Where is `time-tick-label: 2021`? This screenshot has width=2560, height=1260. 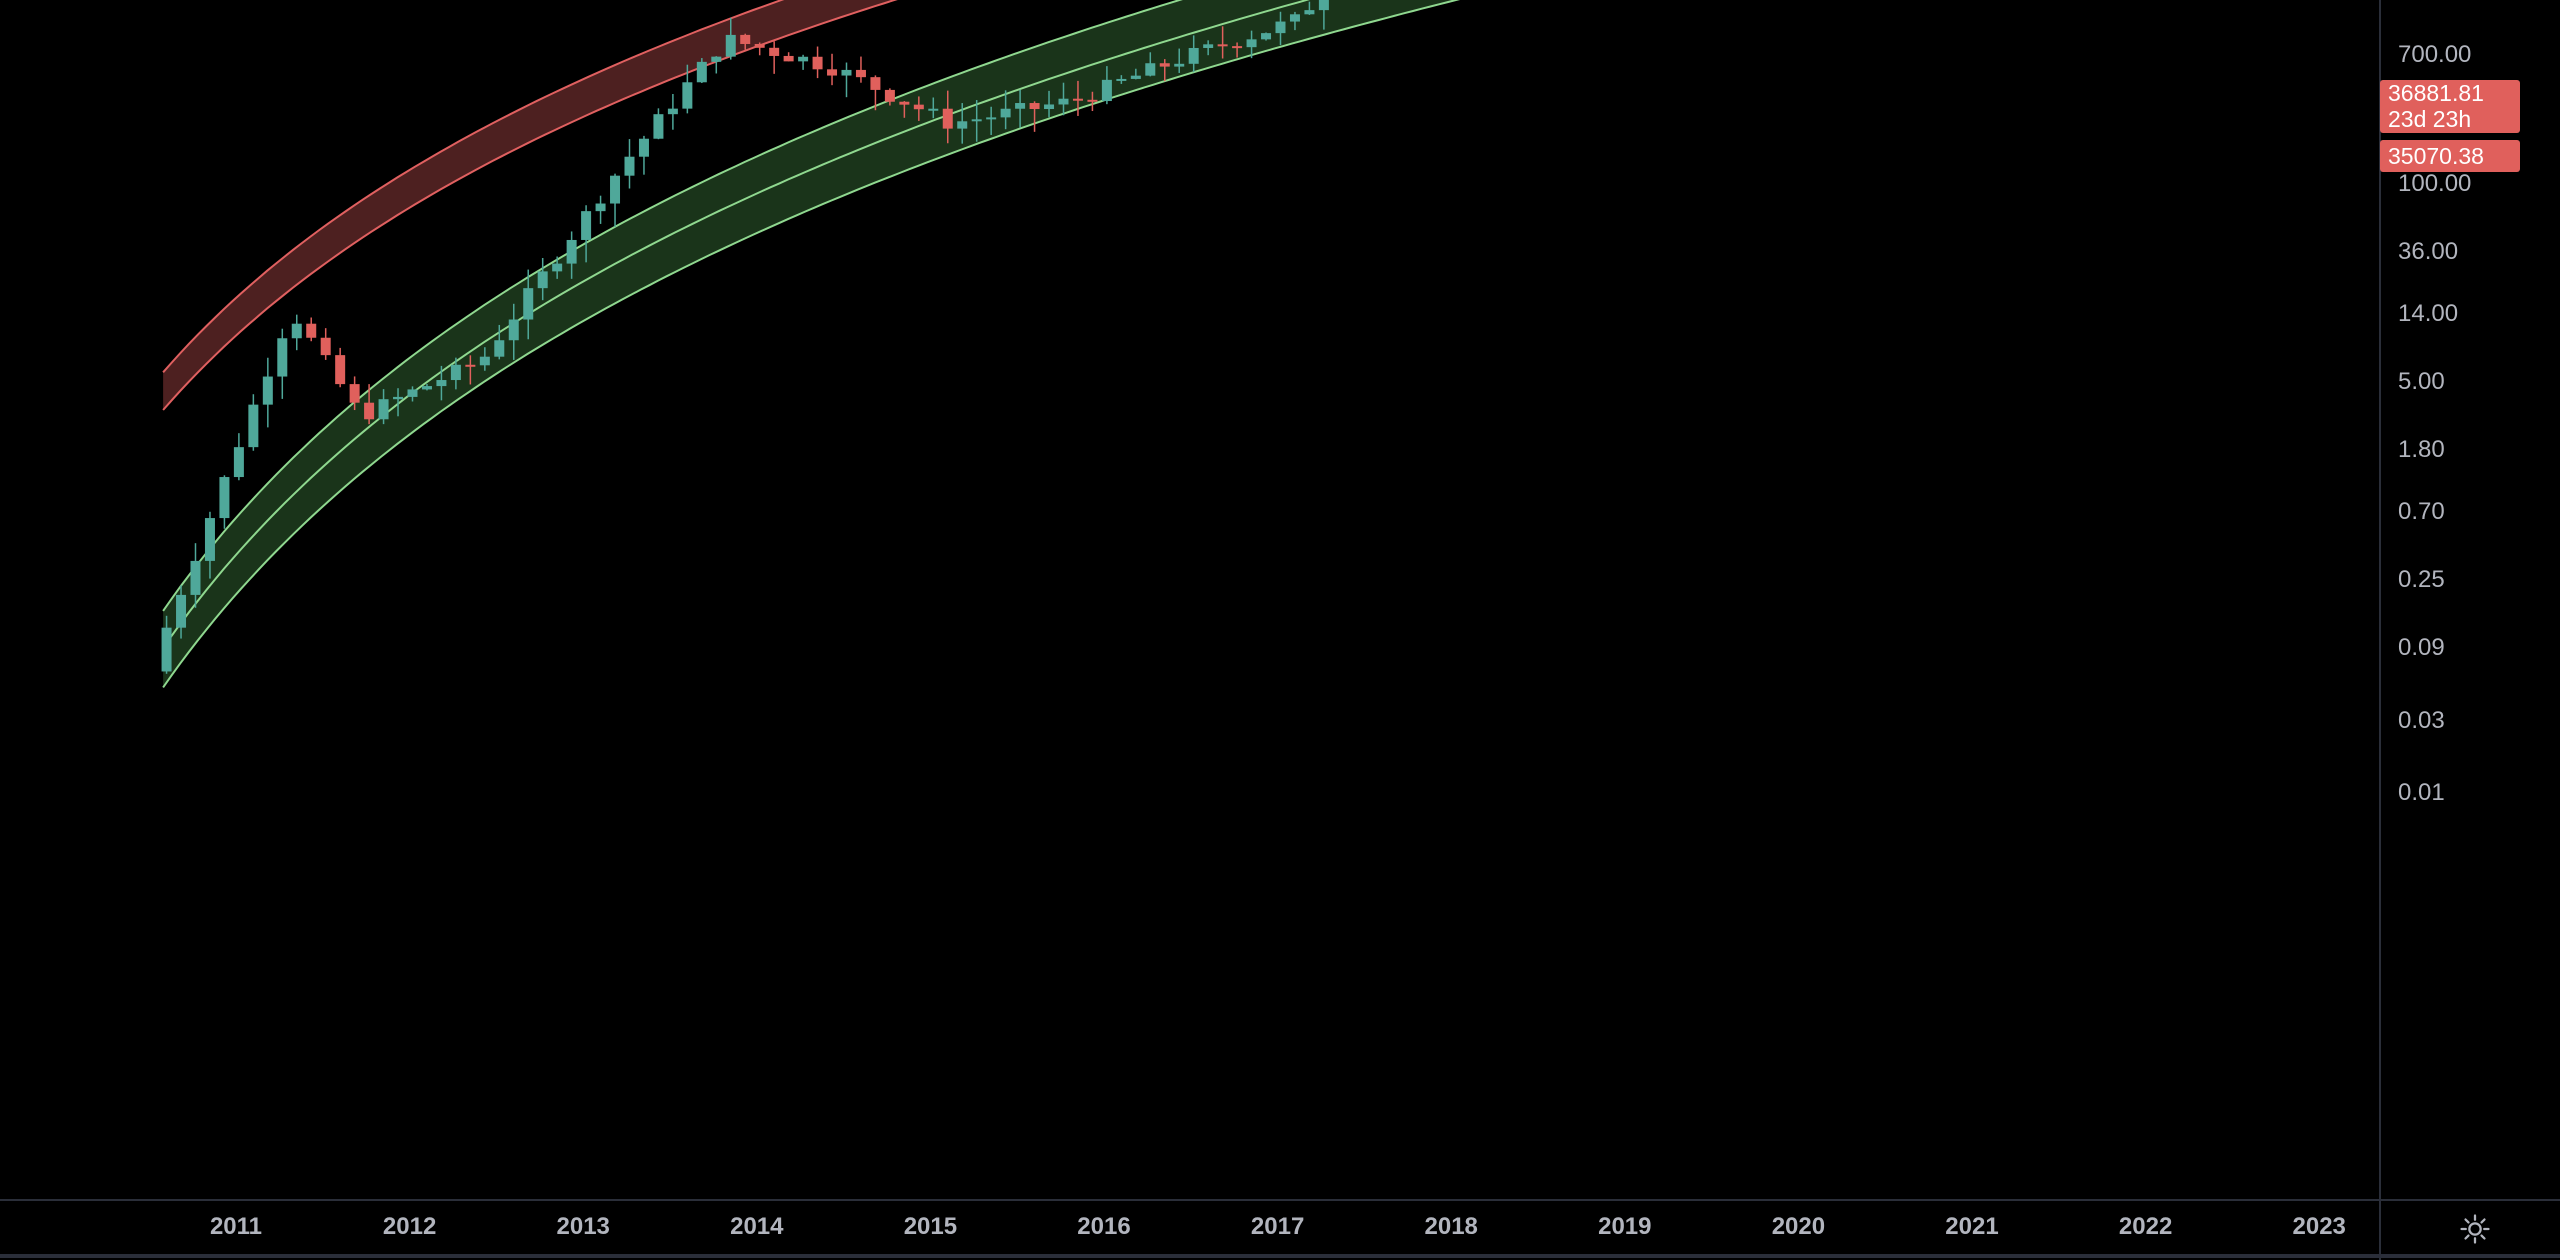
time-tick-label: 2021 is located at coordinates (1972, 1226).